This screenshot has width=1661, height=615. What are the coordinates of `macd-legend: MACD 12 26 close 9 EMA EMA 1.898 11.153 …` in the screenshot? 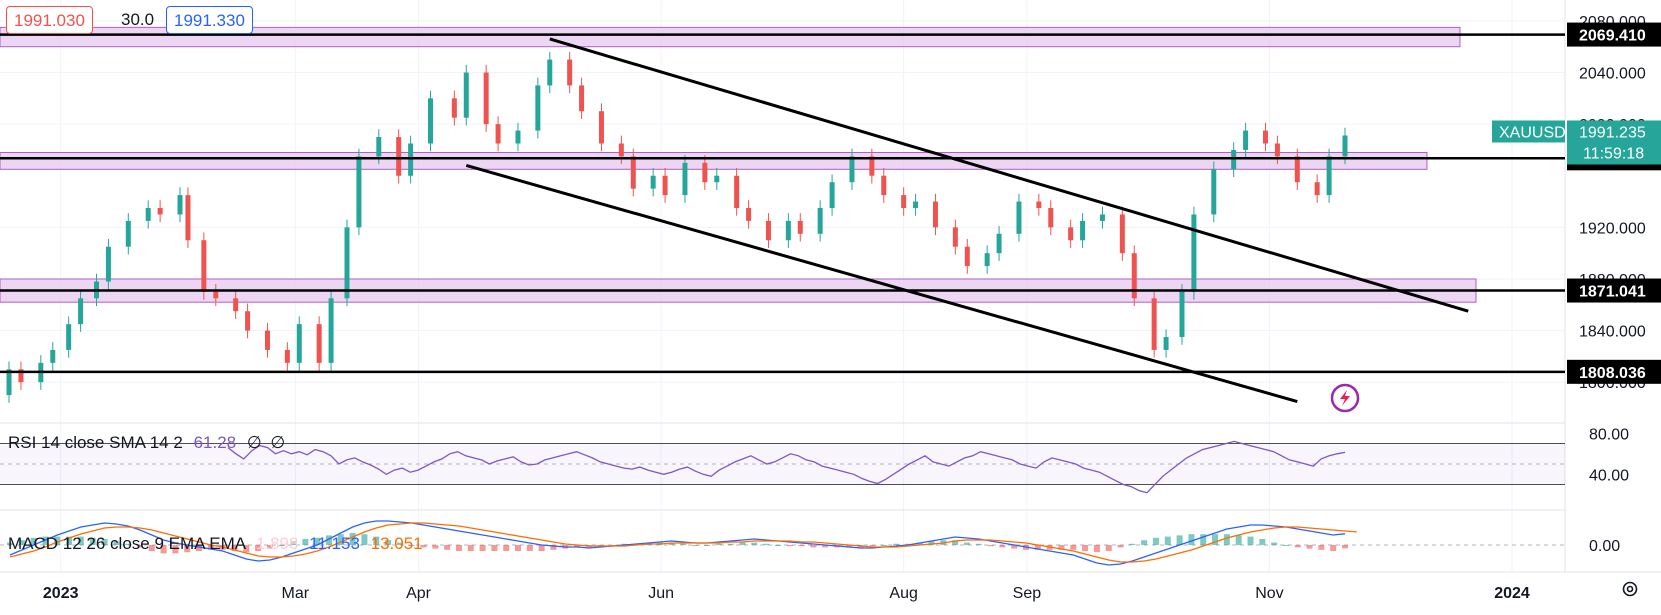 It's located at (215, 544).